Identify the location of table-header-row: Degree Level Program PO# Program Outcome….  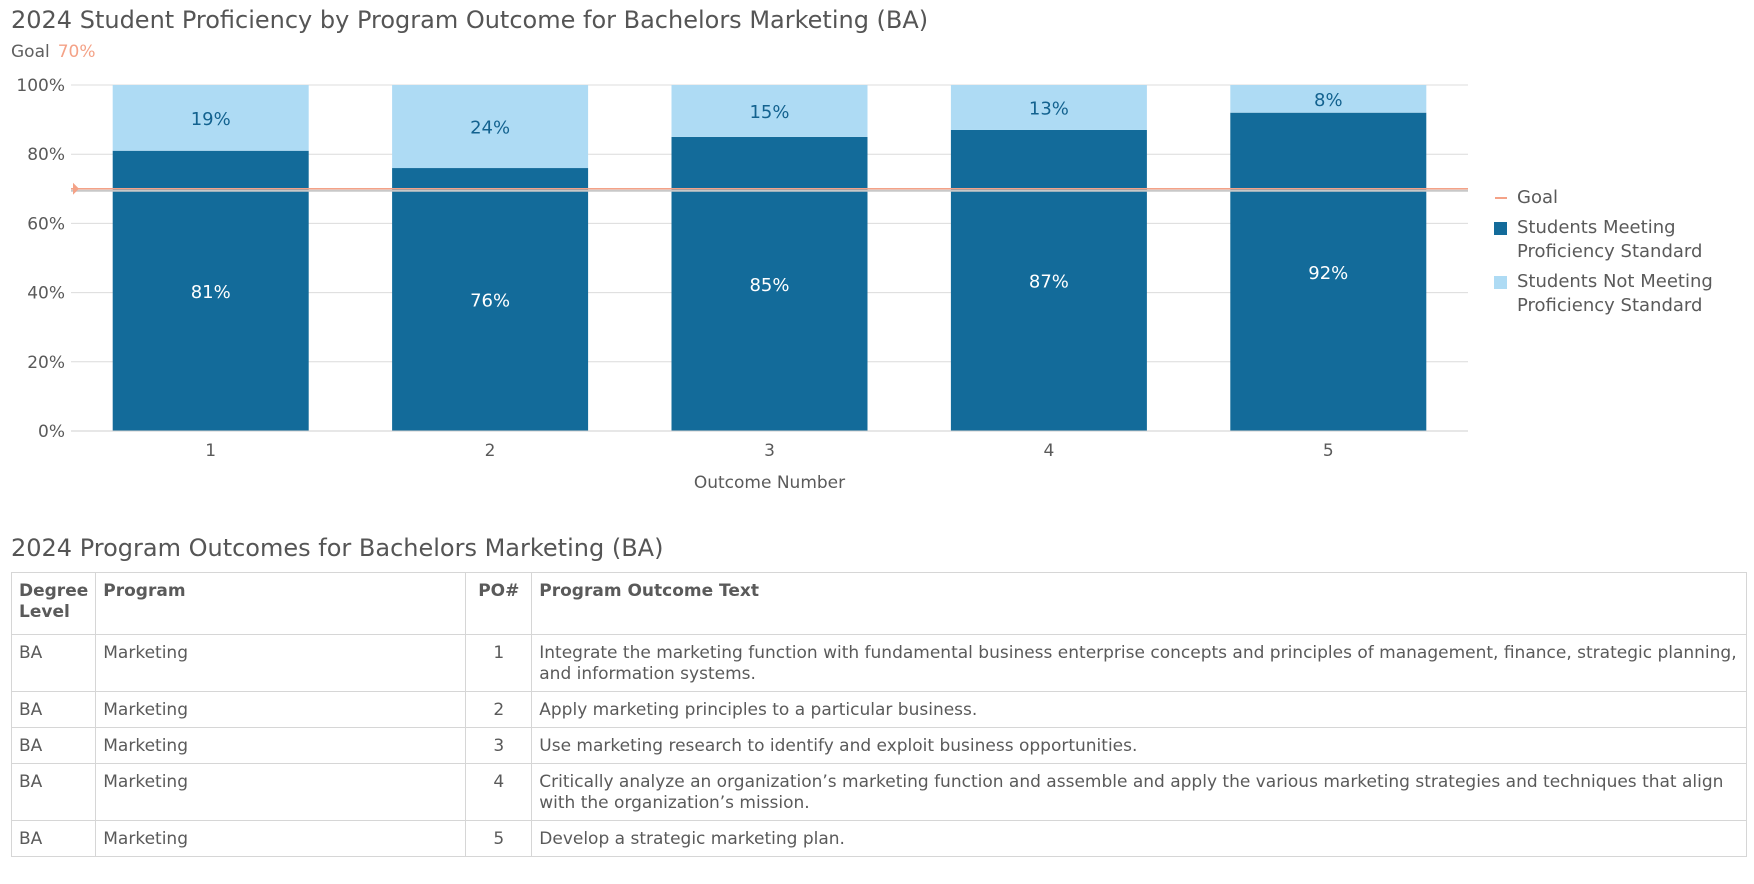
(878, 603).